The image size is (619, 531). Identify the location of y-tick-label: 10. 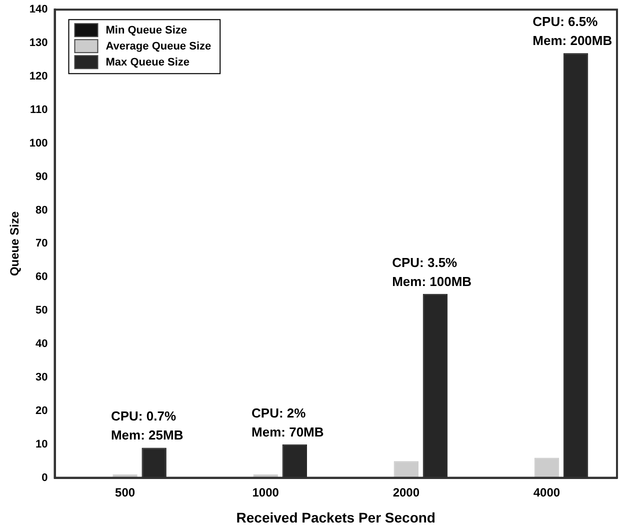
(42, 444).